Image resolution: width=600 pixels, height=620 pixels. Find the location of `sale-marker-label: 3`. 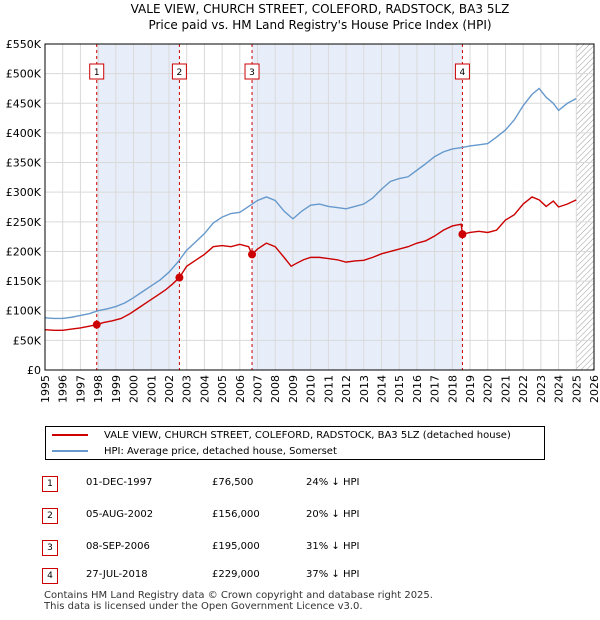

sale-marker-label: 3 is located at coordinates (252, 73).